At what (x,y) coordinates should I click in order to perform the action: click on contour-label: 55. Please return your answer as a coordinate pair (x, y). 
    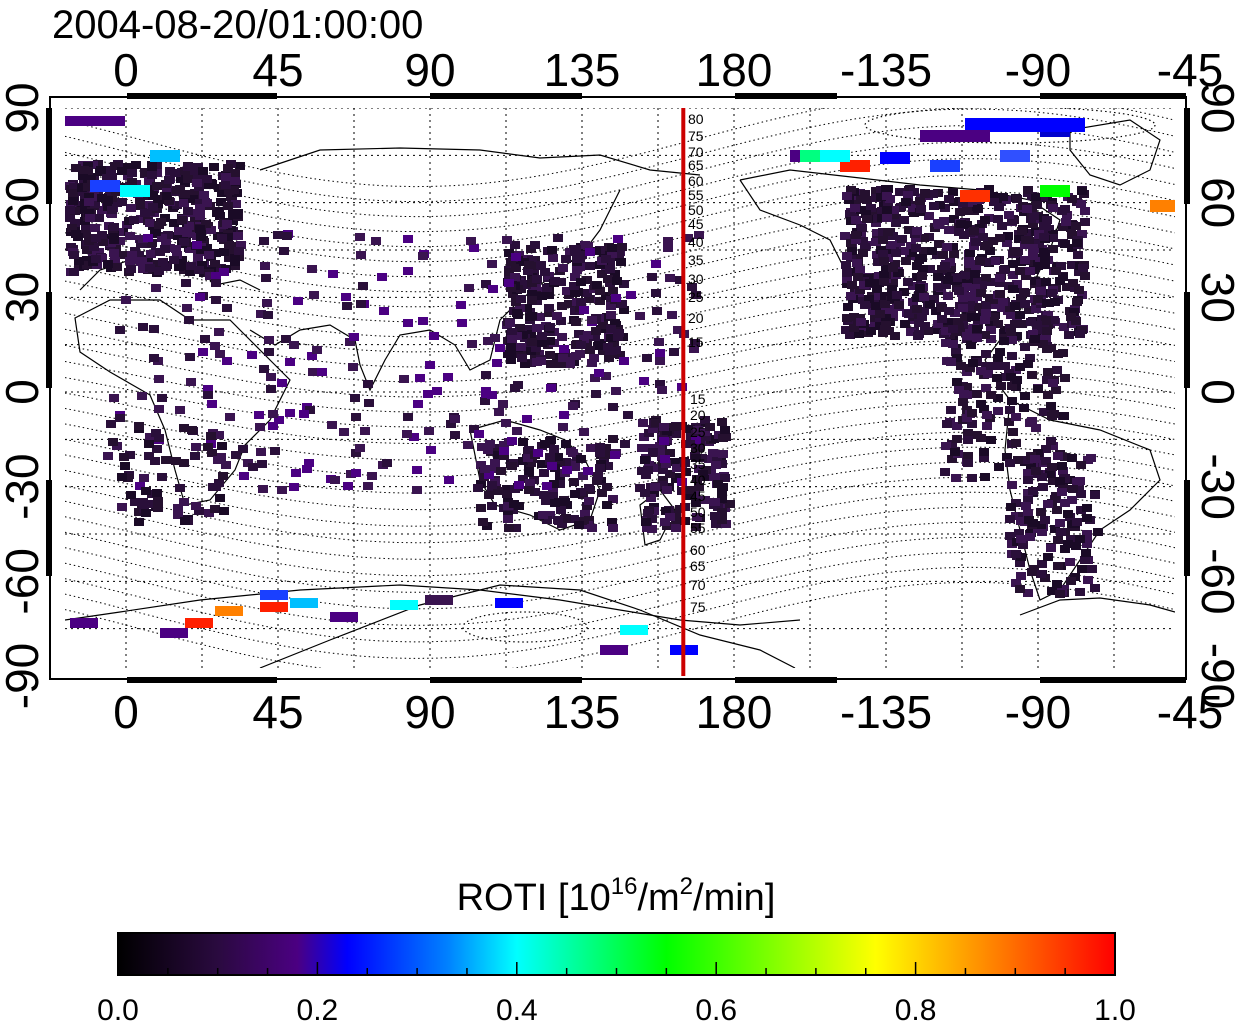
    Looking at the image, I should click on (696, 195).